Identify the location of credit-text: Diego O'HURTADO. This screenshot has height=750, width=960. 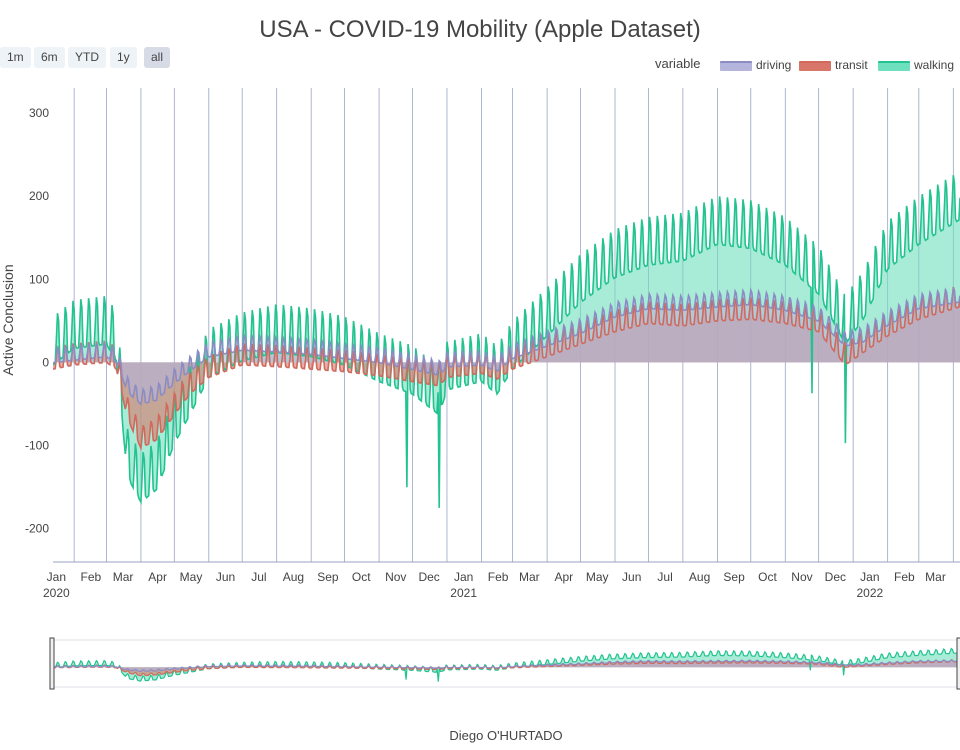
(506, 735).